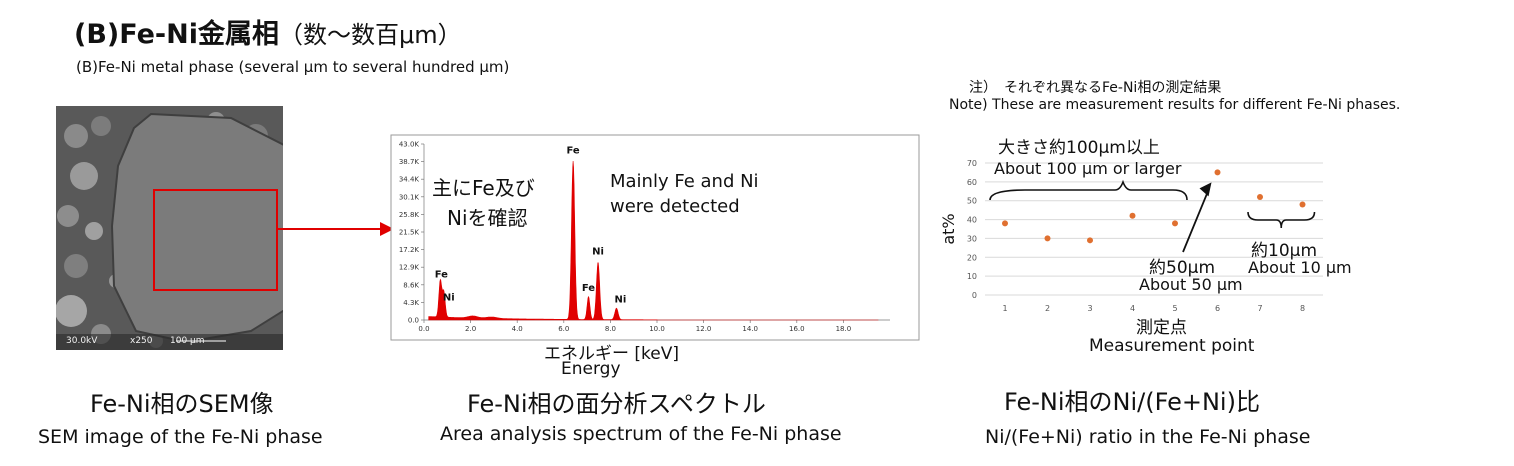 The height and width of the screenshot is (466, 1514). Describe the element at coordinates (972, 163) in the screenshot. I see `ratio-ytick-label: 70` at that location.